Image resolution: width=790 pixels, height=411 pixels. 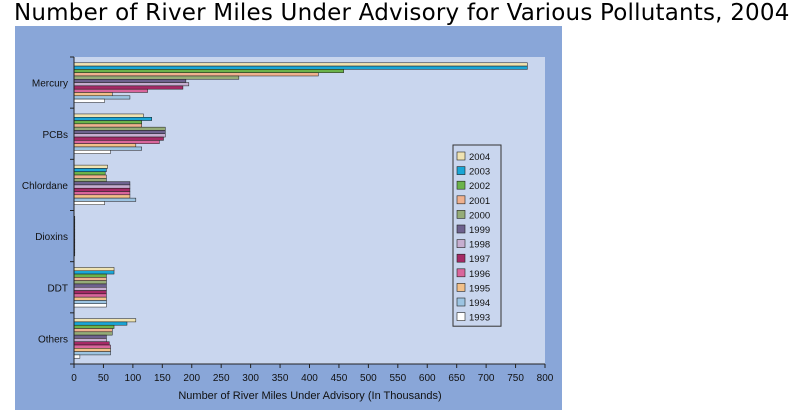 What do you see at coordinates (133, 378) in the screenshot?
I see `x-tick-label: 100` at bounding box center [133, 378].